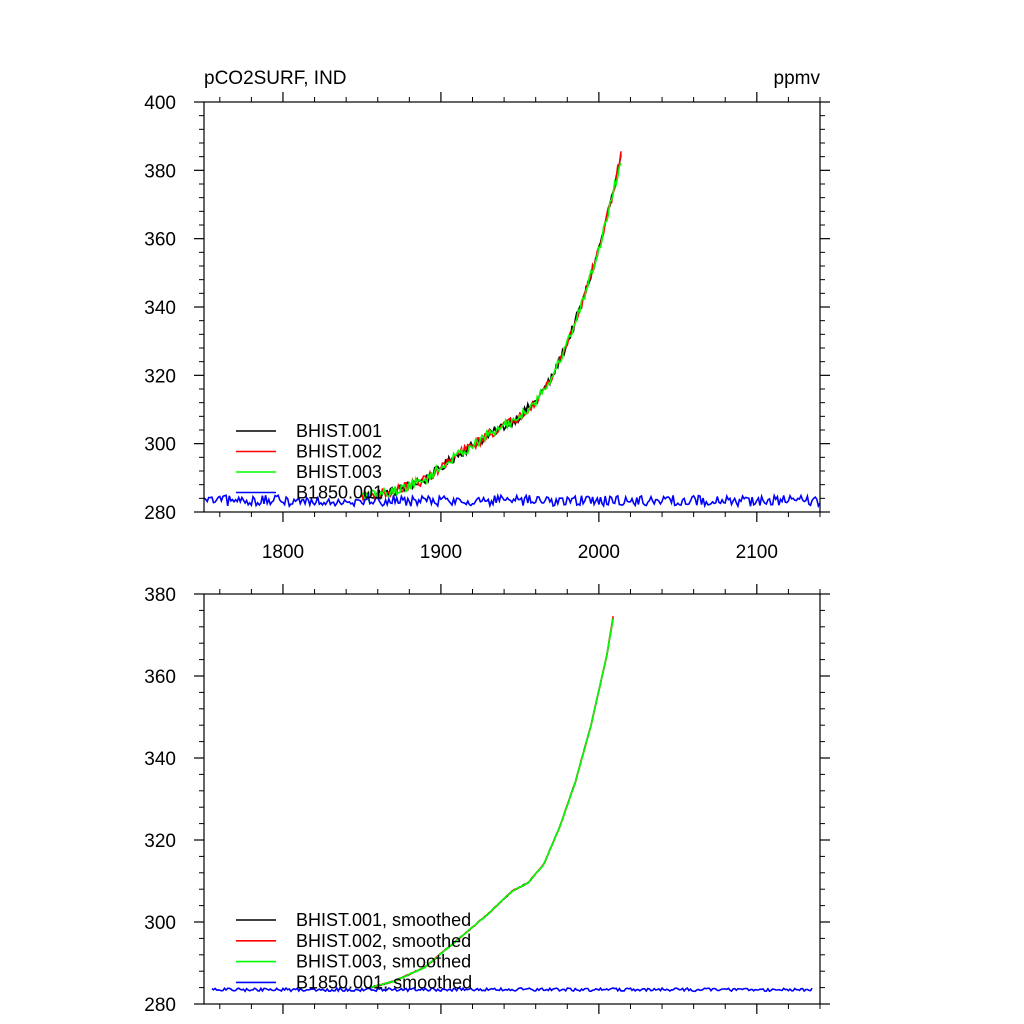 This screenshot has height=1024, width=1024. What do you see at coordinates (339, 431) in the screenshot?
I see `legend-label: BHIST.001` at bounding box center [339, 431].